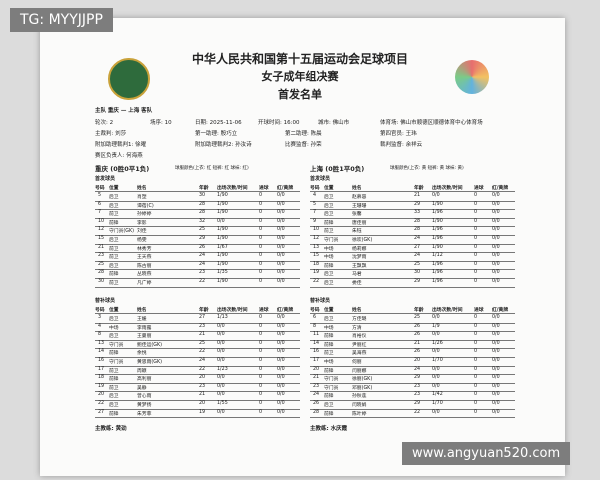 The width and height of the screenshot is (600, 480). I want to click on cell: 杨莉娜, so click(359, 249).